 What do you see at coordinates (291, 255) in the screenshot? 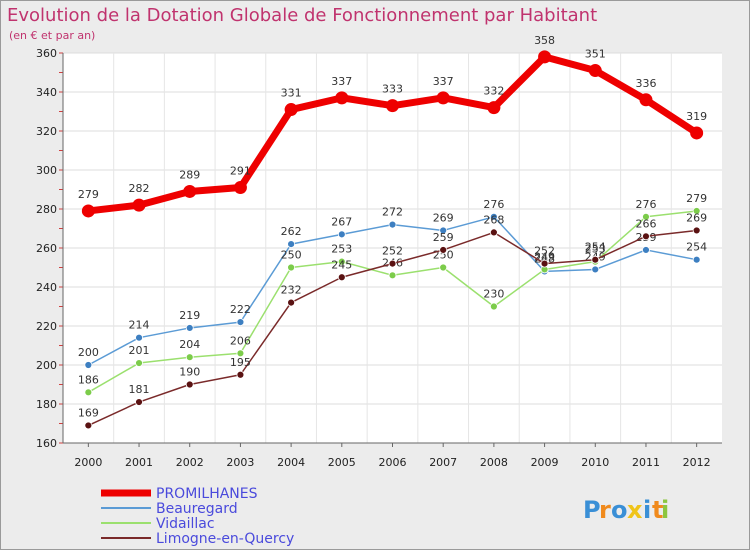
I see `data-label-vidaillac: 250` at bounding box center [291, 255].